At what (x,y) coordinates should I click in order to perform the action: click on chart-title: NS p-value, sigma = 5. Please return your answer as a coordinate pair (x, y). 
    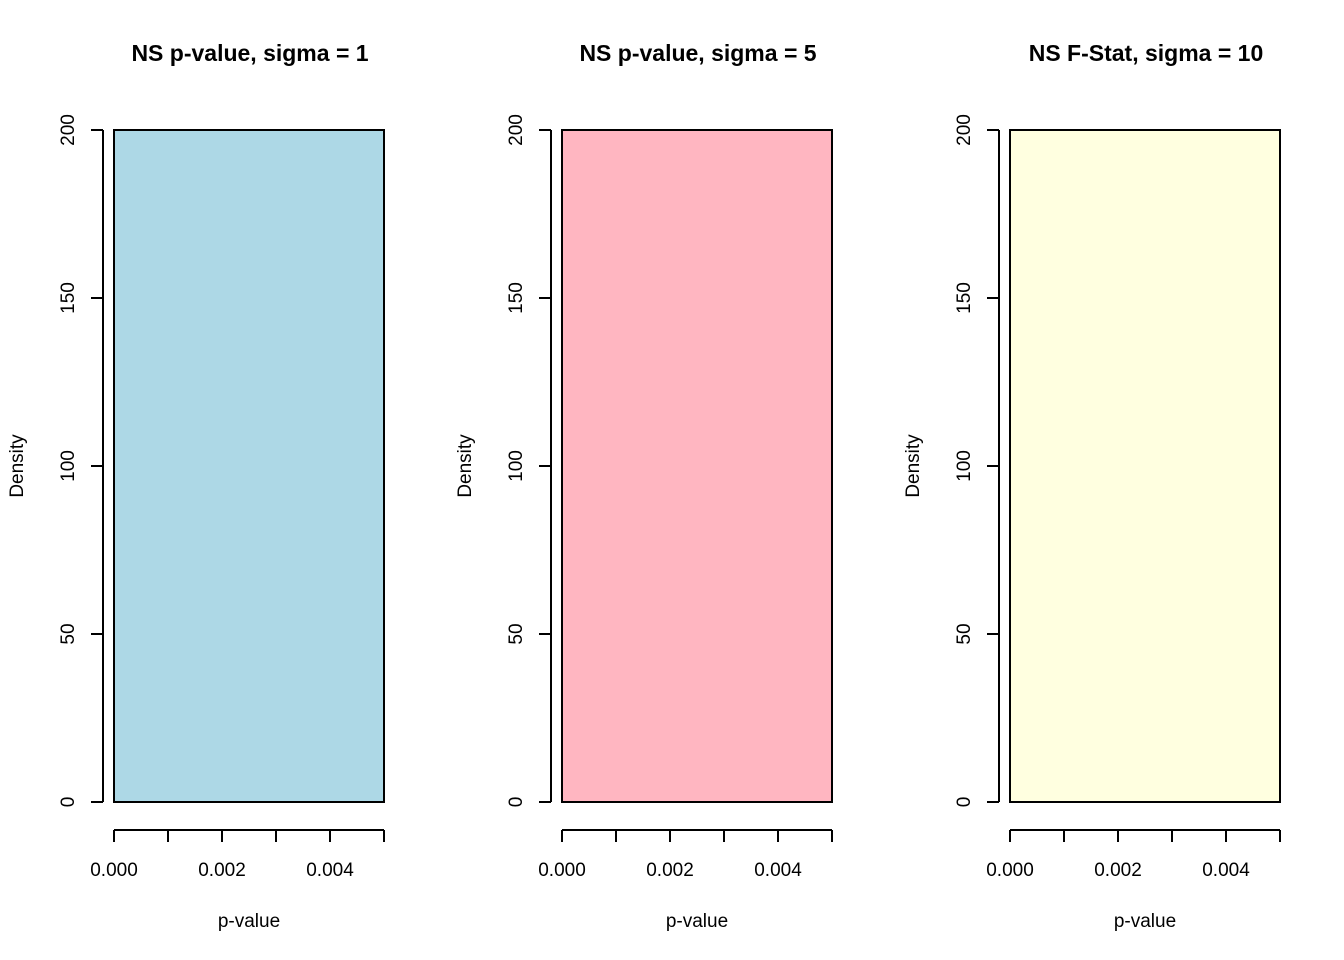
    Looking at the image, I should click on (697, 53).